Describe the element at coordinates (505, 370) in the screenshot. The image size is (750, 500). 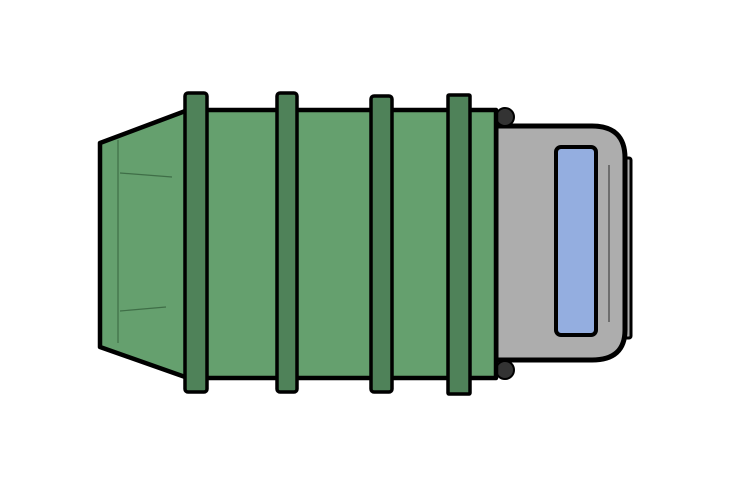
I see `mirror-bottom` at that location.